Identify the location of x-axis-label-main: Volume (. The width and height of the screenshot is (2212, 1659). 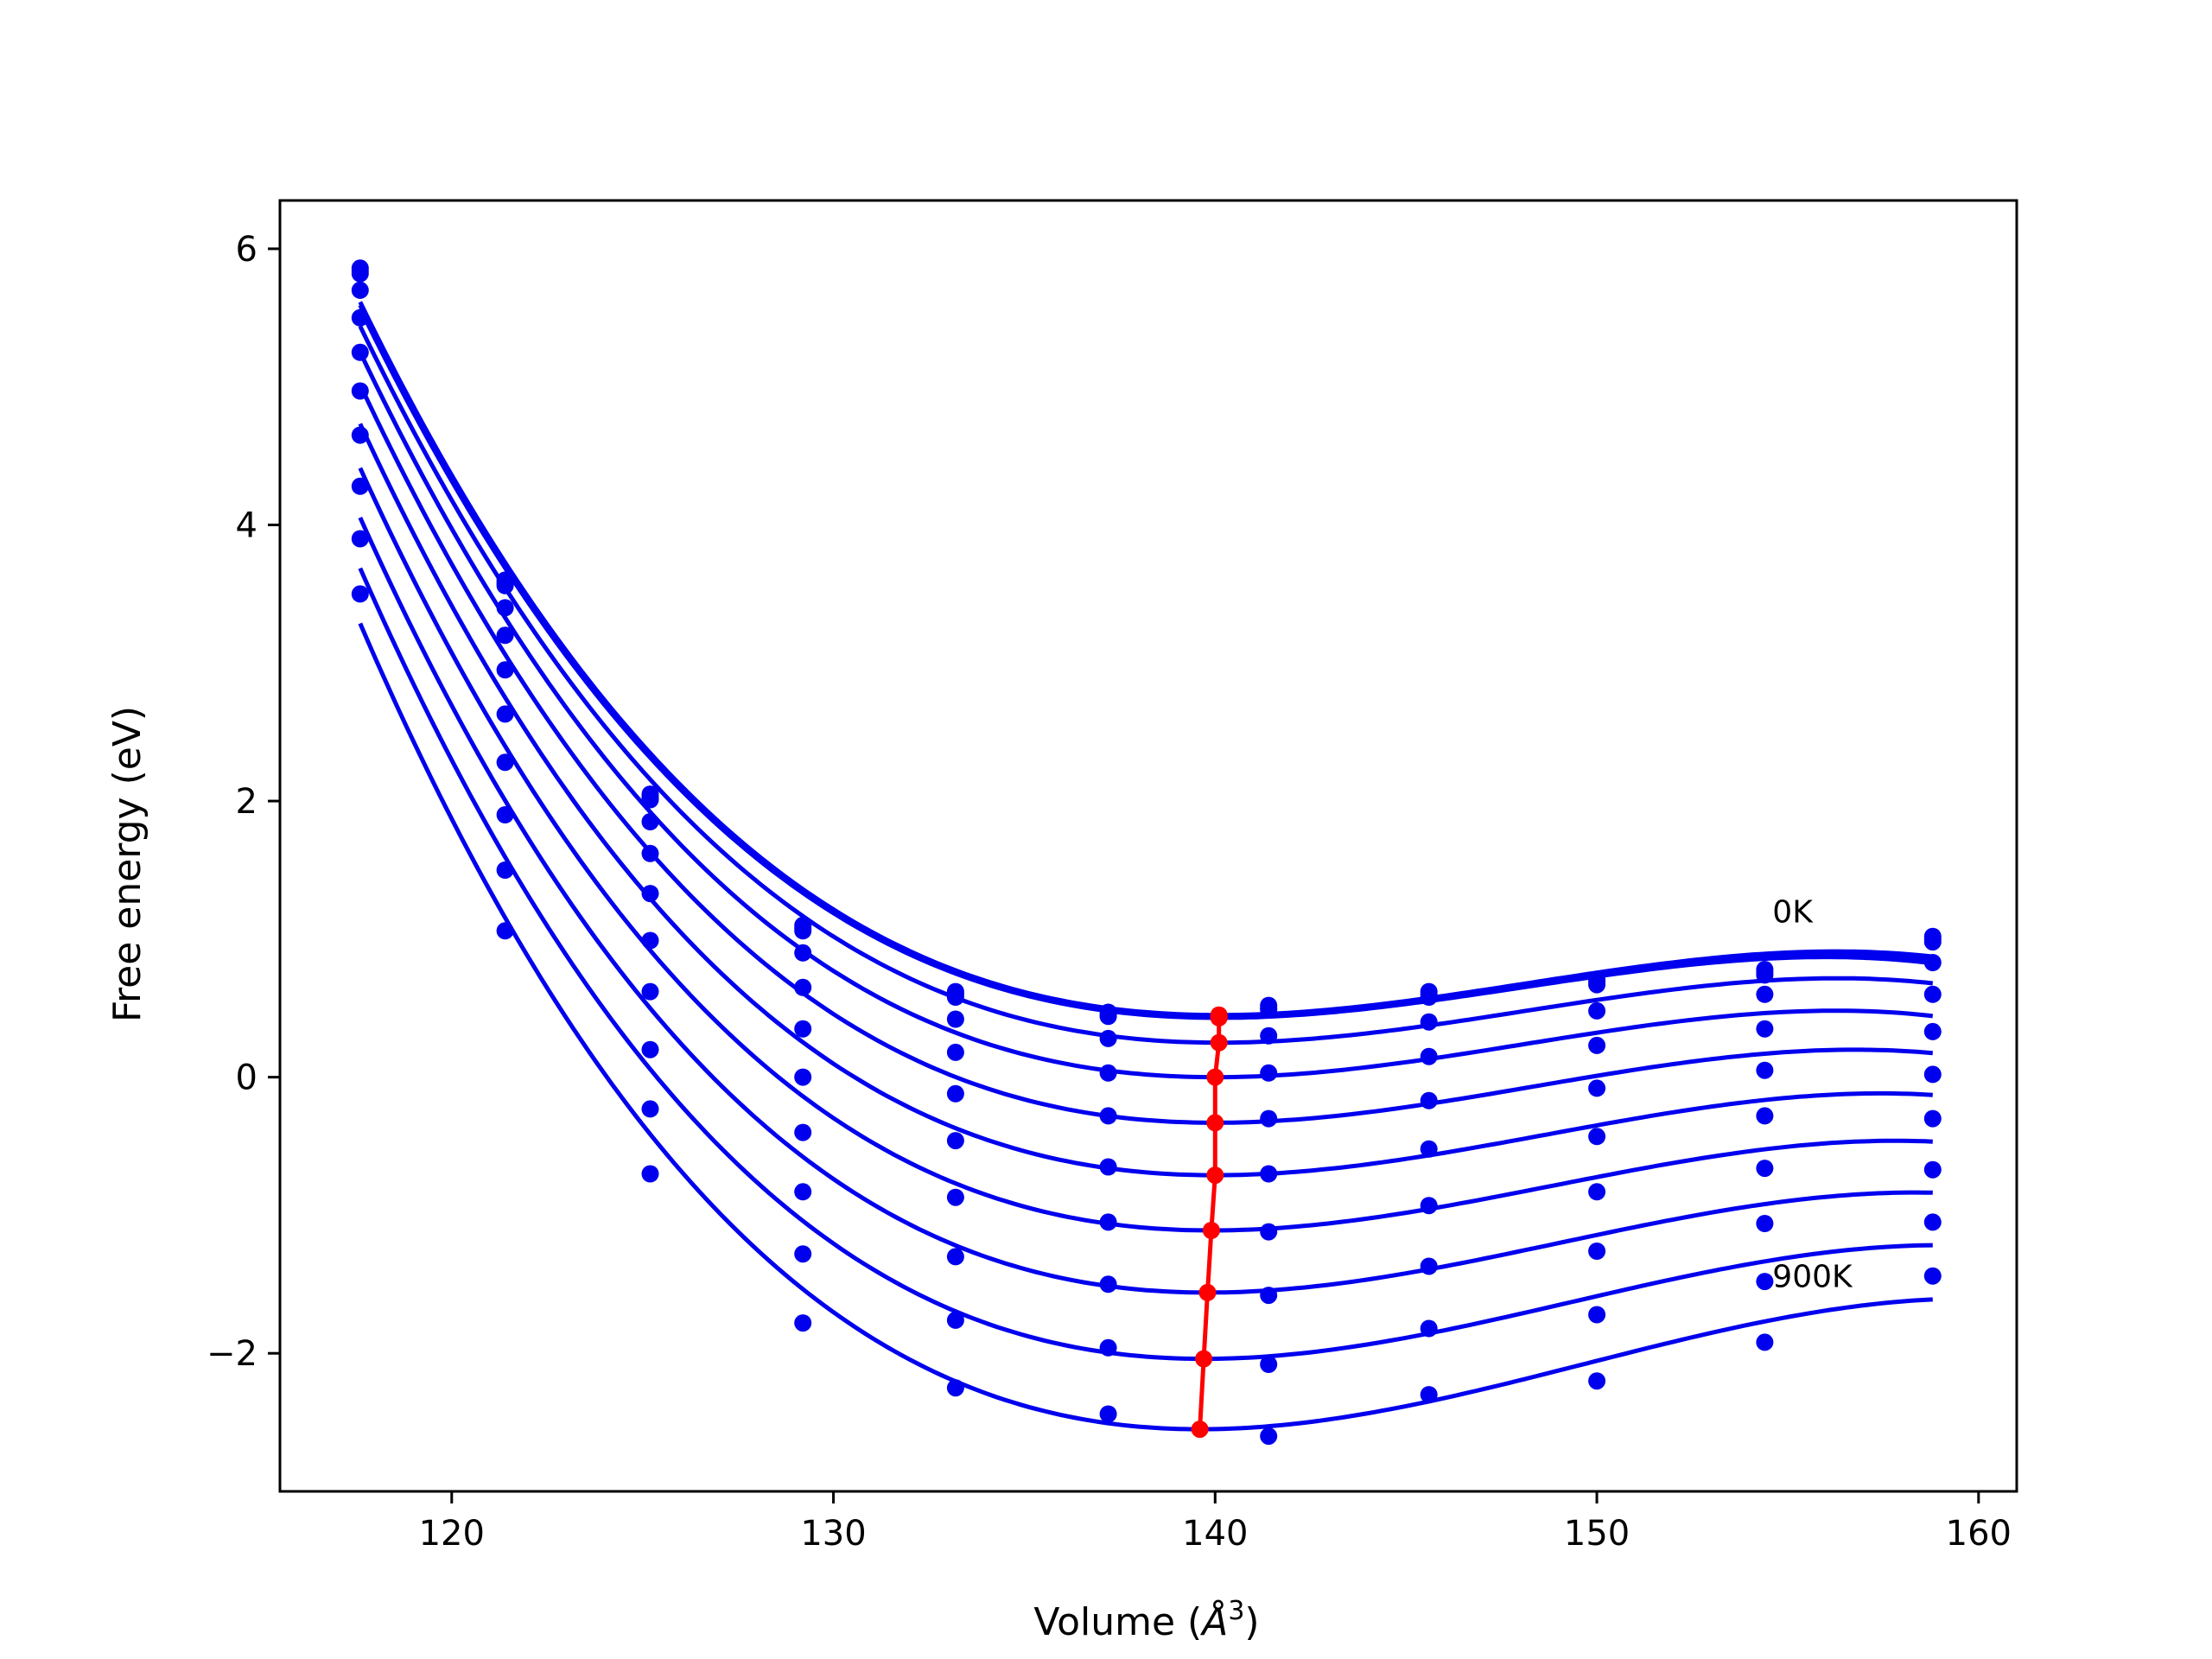
(1117, 1622).